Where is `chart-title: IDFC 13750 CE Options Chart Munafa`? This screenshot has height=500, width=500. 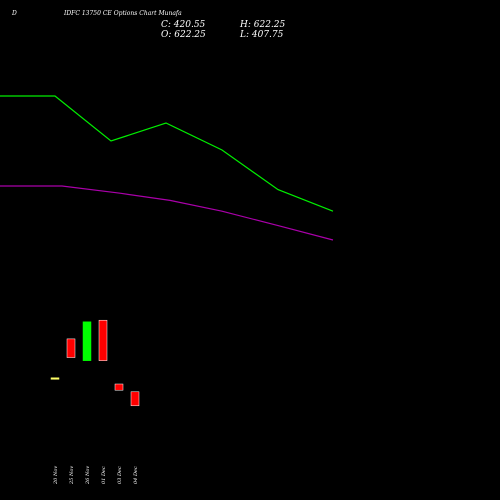
chart-title: IDFC 13750 CE Options Chart Munafa is located at coordinates (123, 13).